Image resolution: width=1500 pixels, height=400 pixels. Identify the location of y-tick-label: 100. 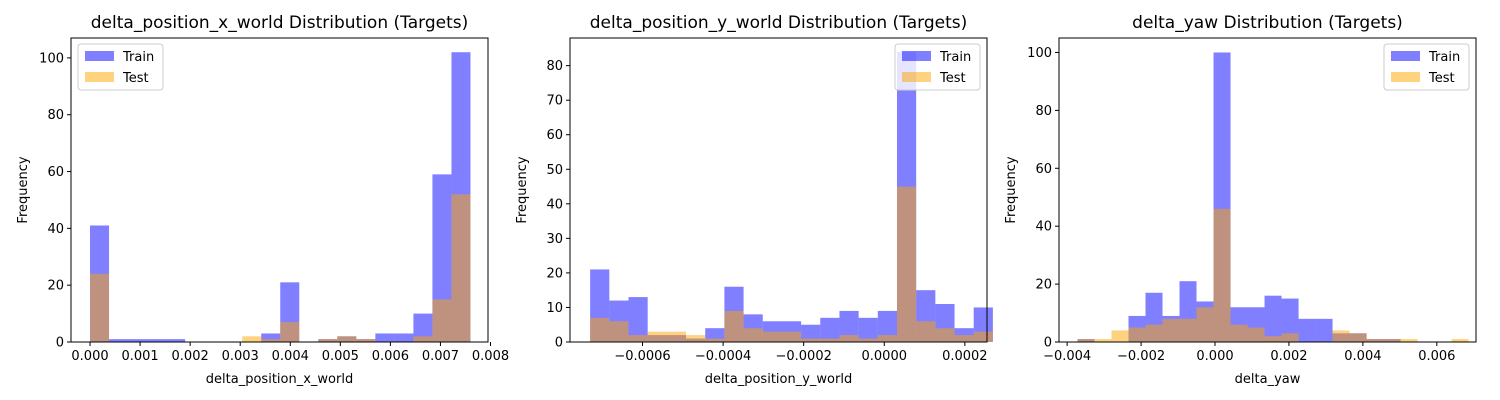
(1039, 53).